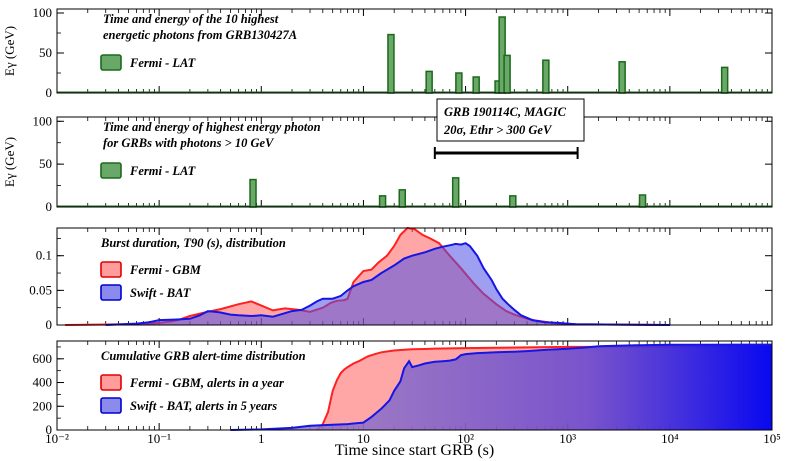 The image size is (789, 461). What do you see at coordinates (43, 382) in the screenshot?
I see `y-tick-label: 400` at bounding box center [43, 382].